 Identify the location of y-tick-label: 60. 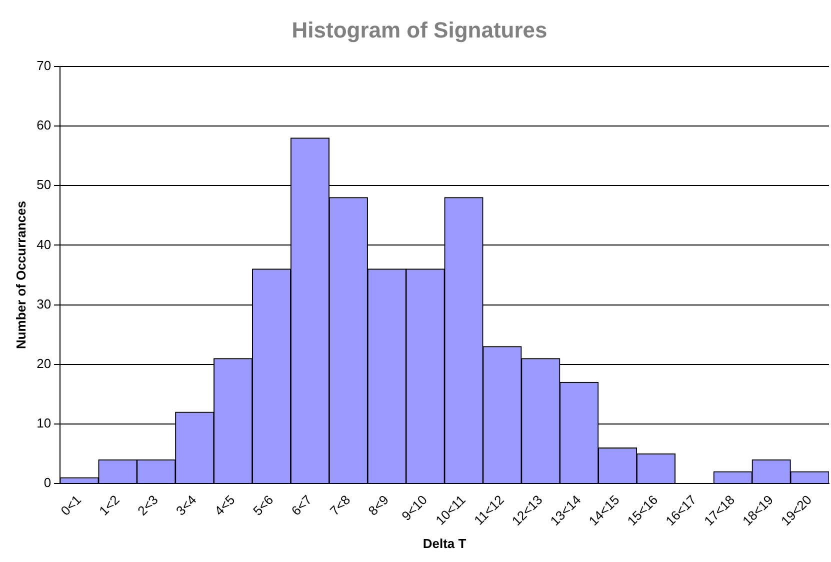
(44, 125).